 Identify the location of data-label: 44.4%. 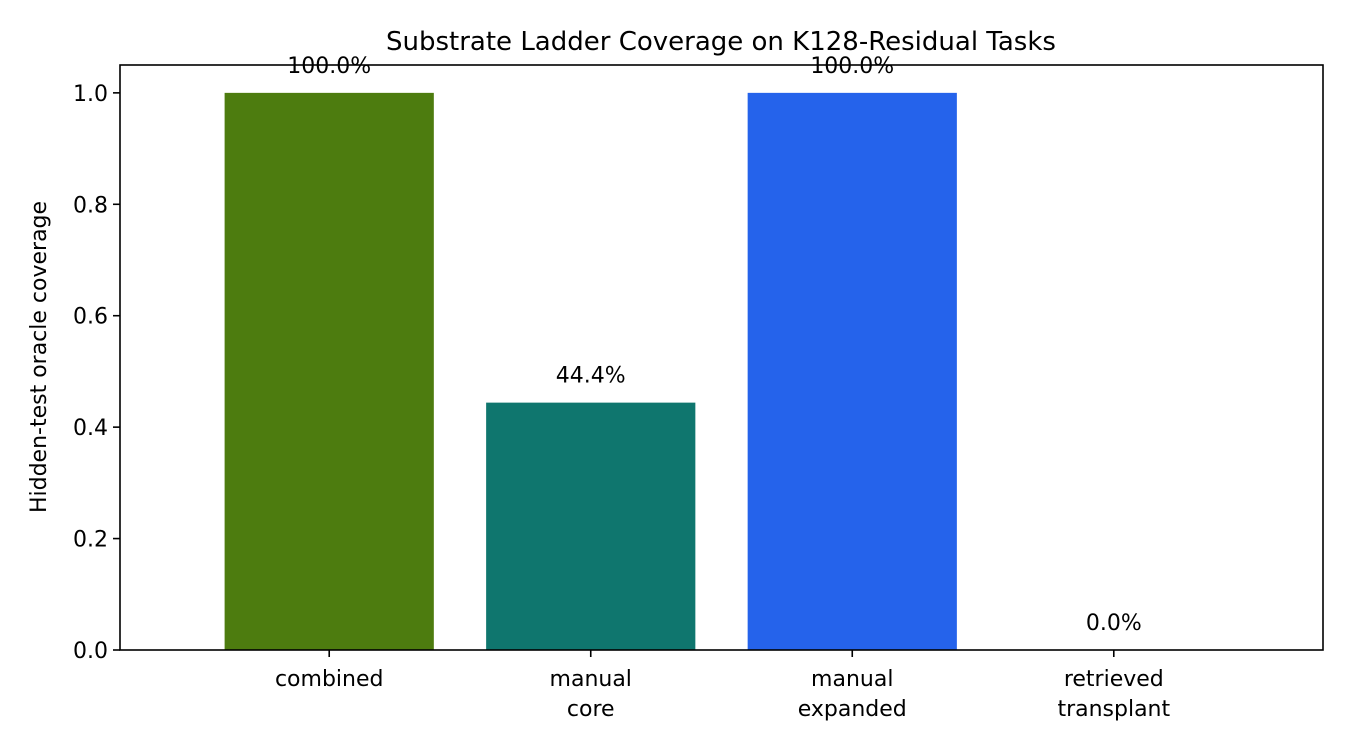
(591, 376).